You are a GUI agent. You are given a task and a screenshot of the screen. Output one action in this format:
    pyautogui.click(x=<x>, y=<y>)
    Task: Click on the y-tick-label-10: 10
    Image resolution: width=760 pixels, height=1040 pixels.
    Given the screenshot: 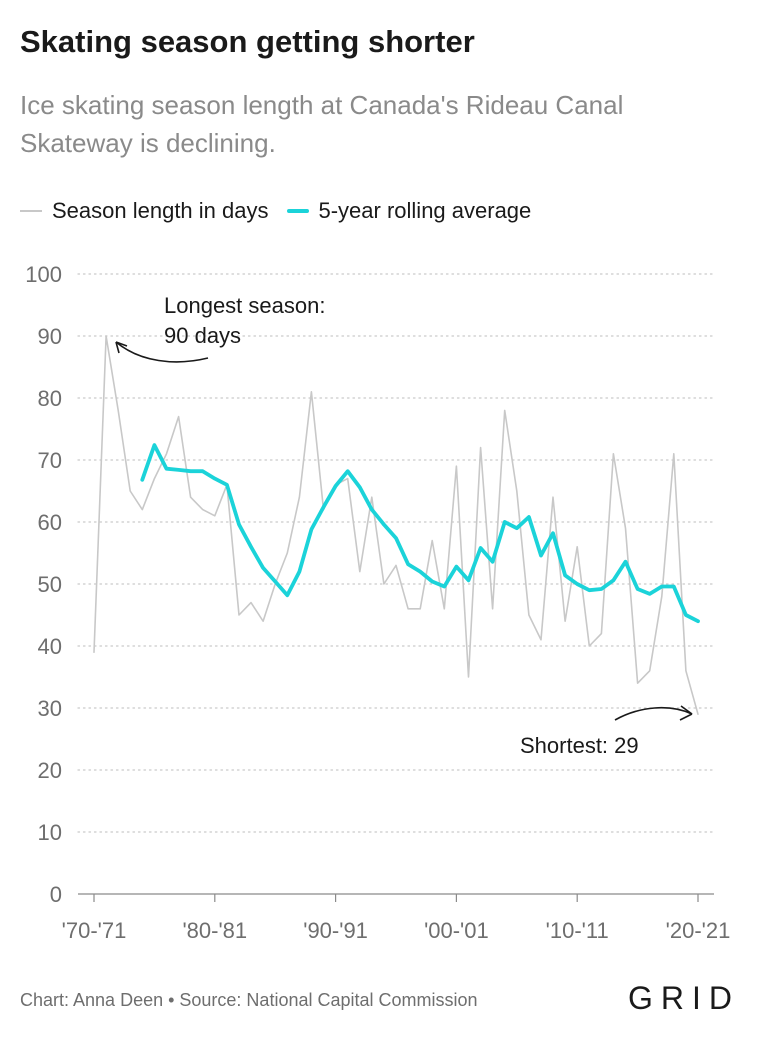 What is the action you would take?
    pyautogui.click(x=50, y=832)
    